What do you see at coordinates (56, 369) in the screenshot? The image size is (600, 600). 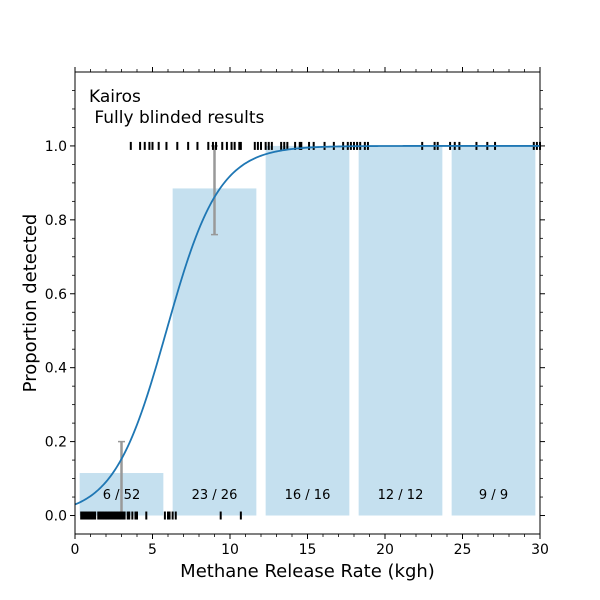 I see `y-tick-label-3: 0.4` at bounding box center [56, 369].